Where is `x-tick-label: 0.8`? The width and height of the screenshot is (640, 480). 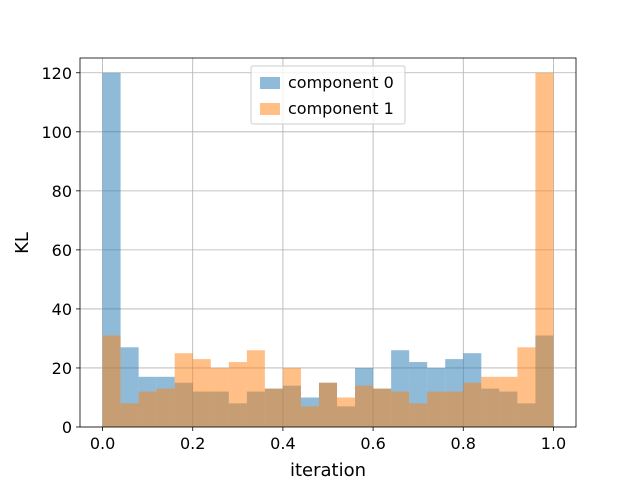
x-tick-label: 0.8 is located at coordinates (463, 443).